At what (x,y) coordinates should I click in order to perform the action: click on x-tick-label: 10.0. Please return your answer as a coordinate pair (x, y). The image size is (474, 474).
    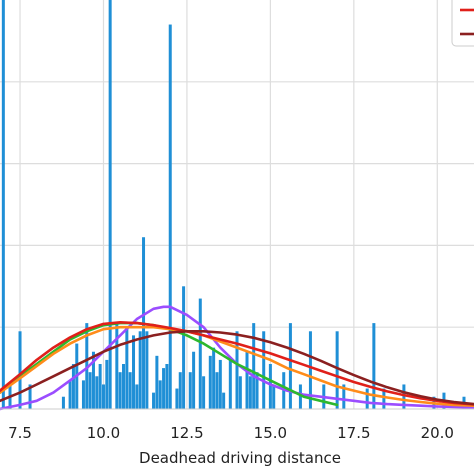
    Looking at the image, I should click on (103, 433).